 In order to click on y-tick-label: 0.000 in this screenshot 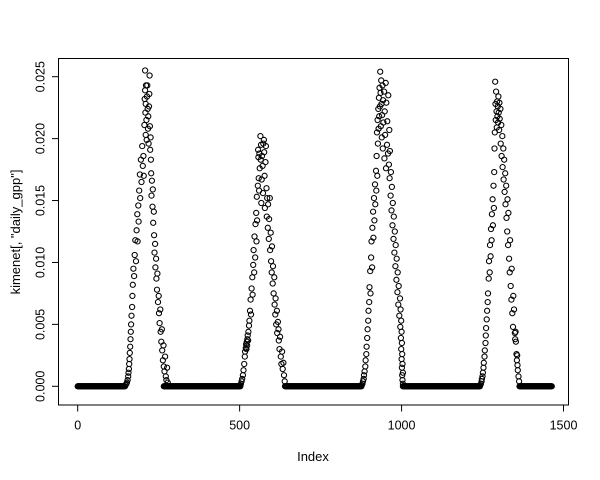, I will do `click(41, 386)`.